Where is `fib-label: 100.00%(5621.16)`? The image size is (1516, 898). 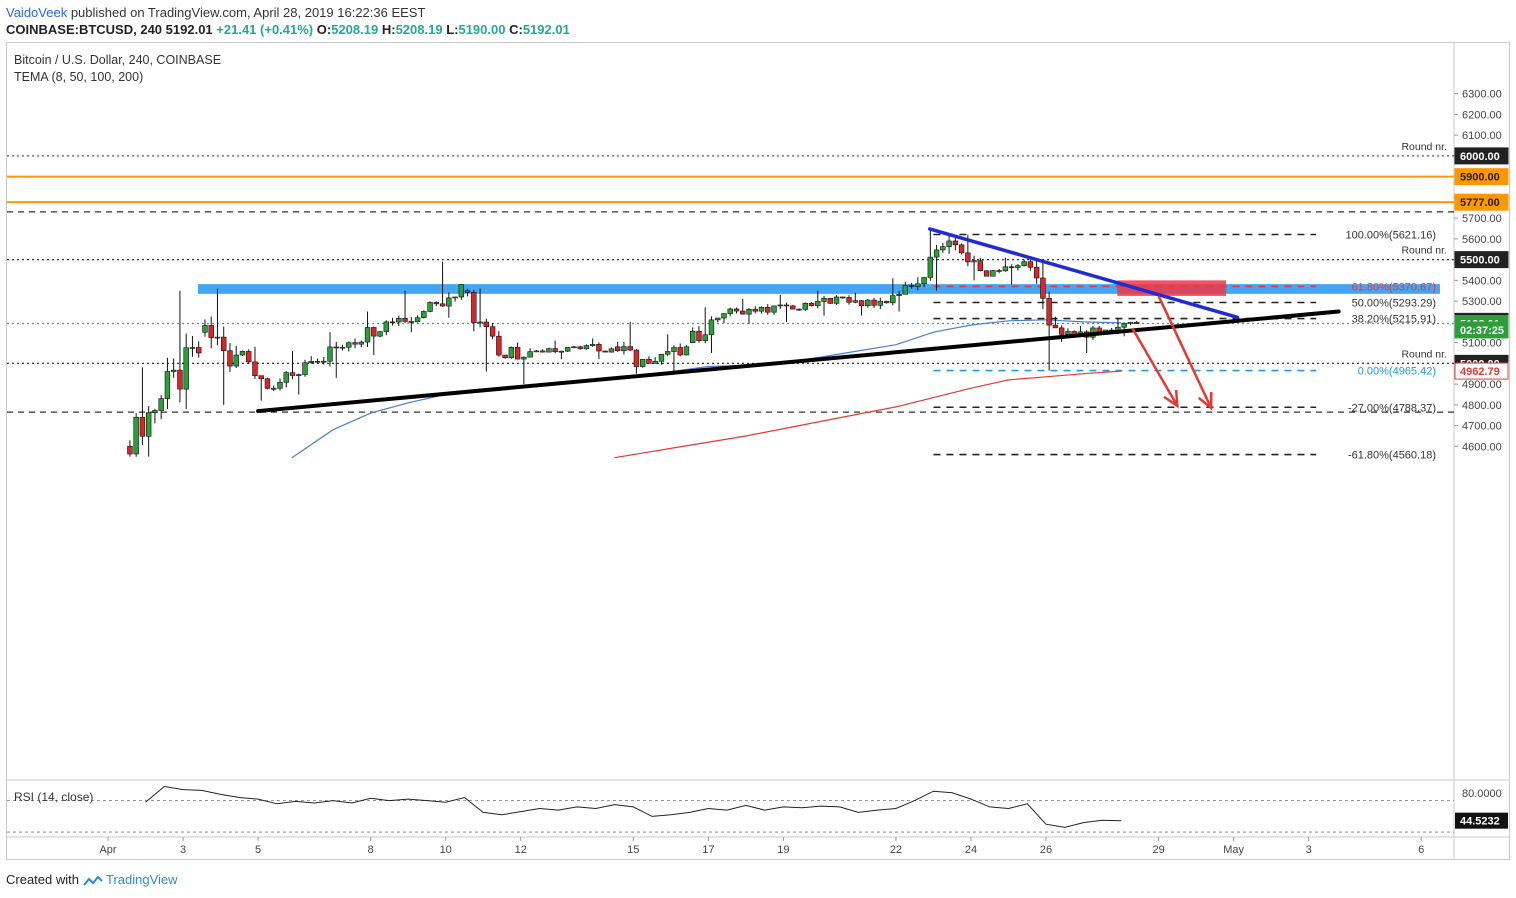 fib-label: 100.00%(5621.16) is located at coordinates (1390, 235).